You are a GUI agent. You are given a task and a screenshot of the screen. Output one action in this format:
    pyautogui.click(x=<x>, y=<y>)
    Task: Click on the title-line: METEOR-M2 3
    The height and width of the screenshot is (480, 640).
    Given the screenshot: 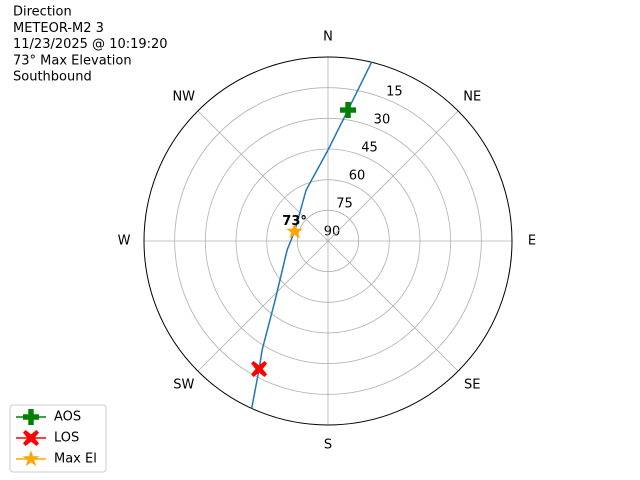 What is the action you would take?
    pyautogui.click(x=58, y=28)
    